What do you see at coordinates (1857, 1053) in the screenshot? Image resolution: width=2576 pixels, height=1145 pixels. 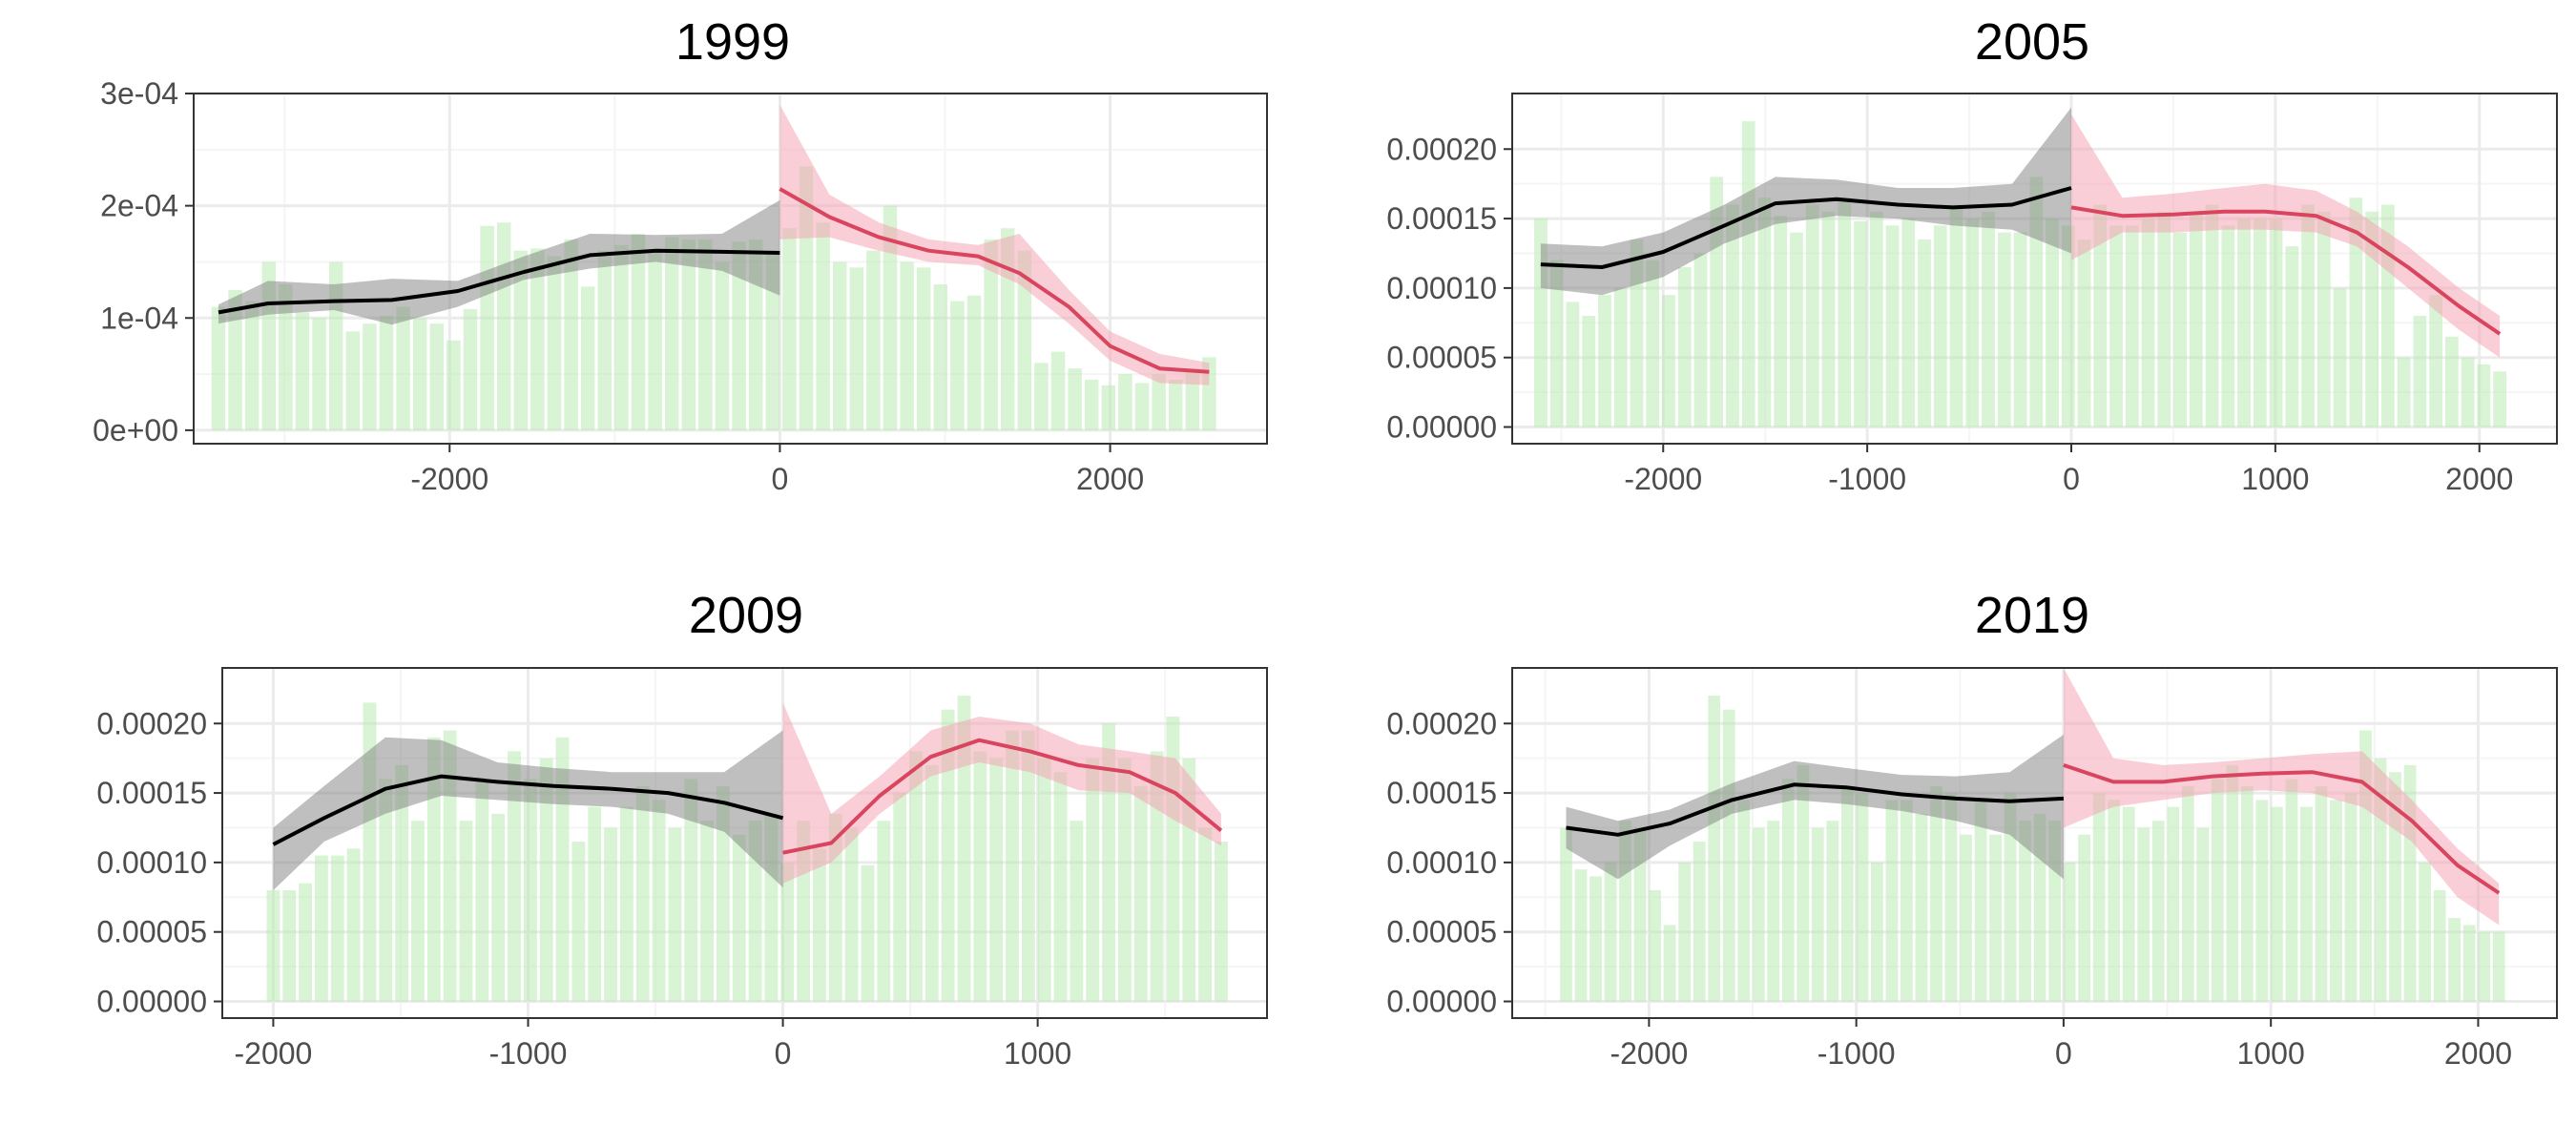 I see `x-tick-label: -1000` at bounding box center [1857, 1053].